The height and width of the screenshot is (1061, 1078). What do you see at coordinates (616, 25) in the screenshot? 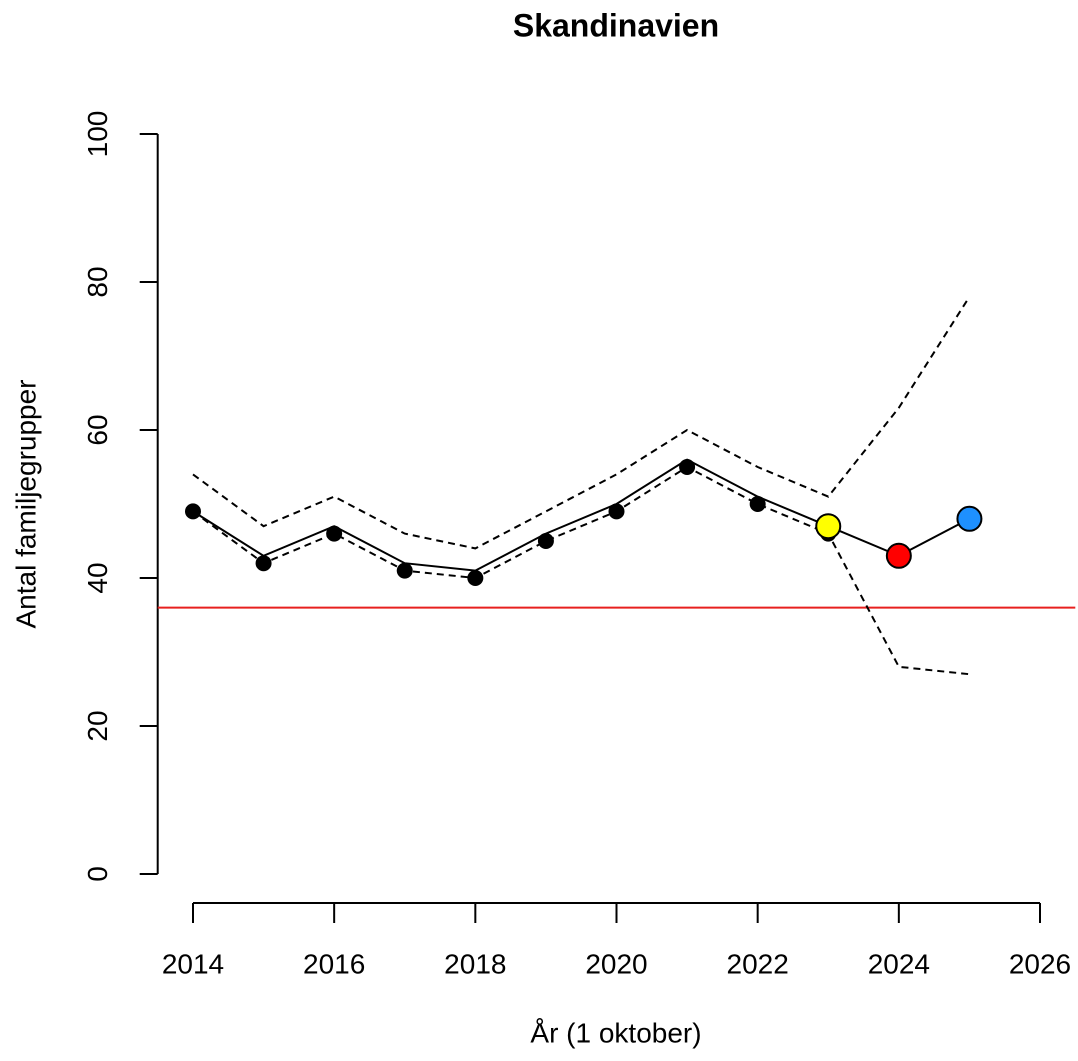
I see `chart-title: Skandinavien` at bounding box center [616, 25].